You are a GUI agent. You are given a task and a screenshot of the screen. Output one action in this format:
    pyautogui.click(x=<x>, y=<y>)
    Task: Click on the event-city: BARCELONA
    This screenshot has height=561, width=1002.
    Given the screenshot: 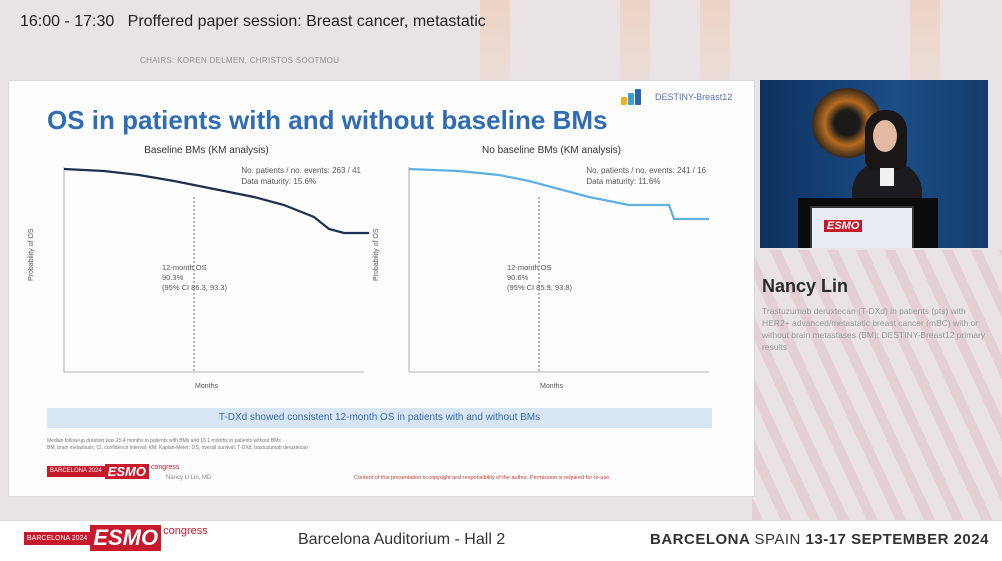 What is the action you would take?
    pyautogui.click(x=700, y=539)
    